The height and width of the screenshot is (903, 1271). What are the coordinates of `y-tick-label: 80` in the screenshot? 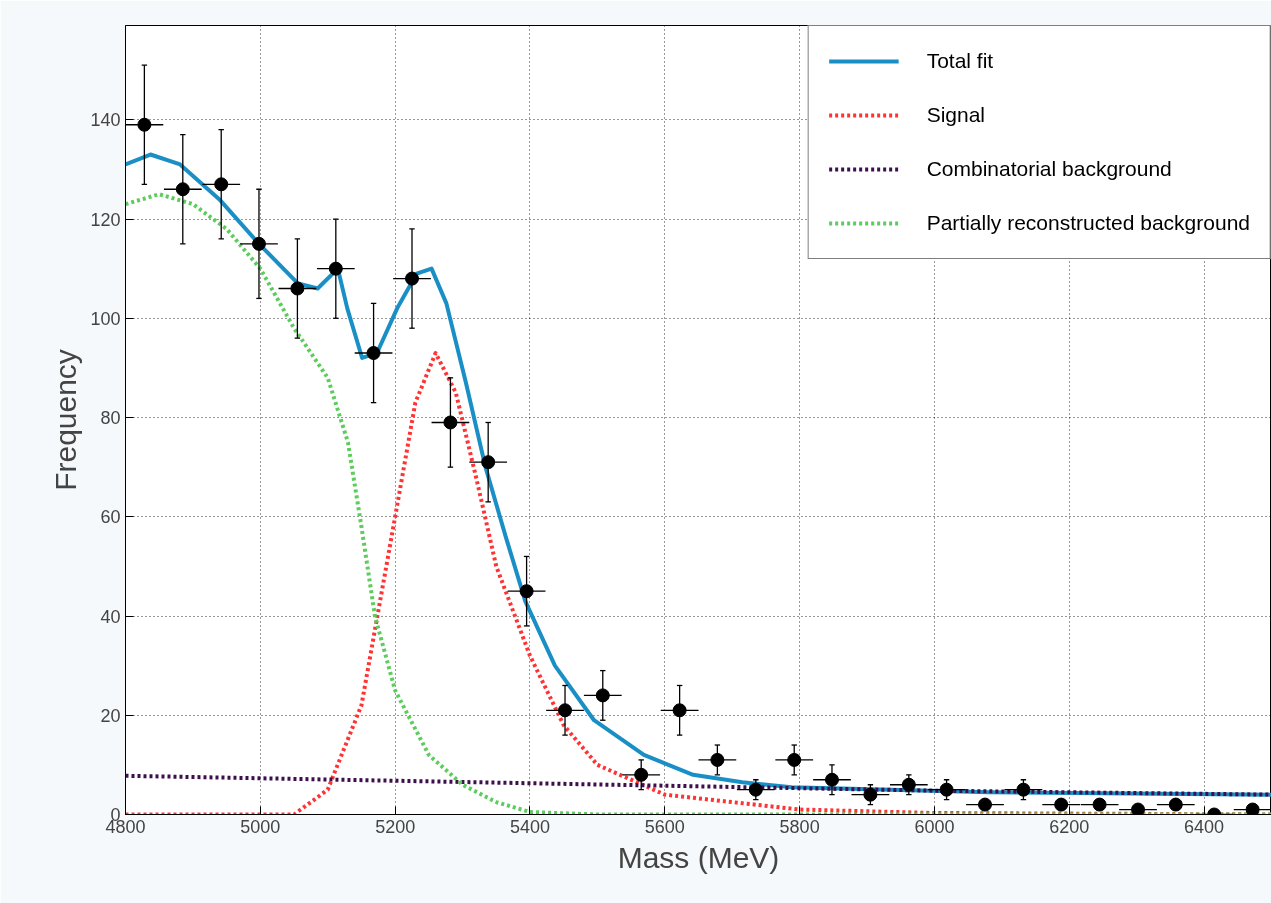 It's located at (110, 418).